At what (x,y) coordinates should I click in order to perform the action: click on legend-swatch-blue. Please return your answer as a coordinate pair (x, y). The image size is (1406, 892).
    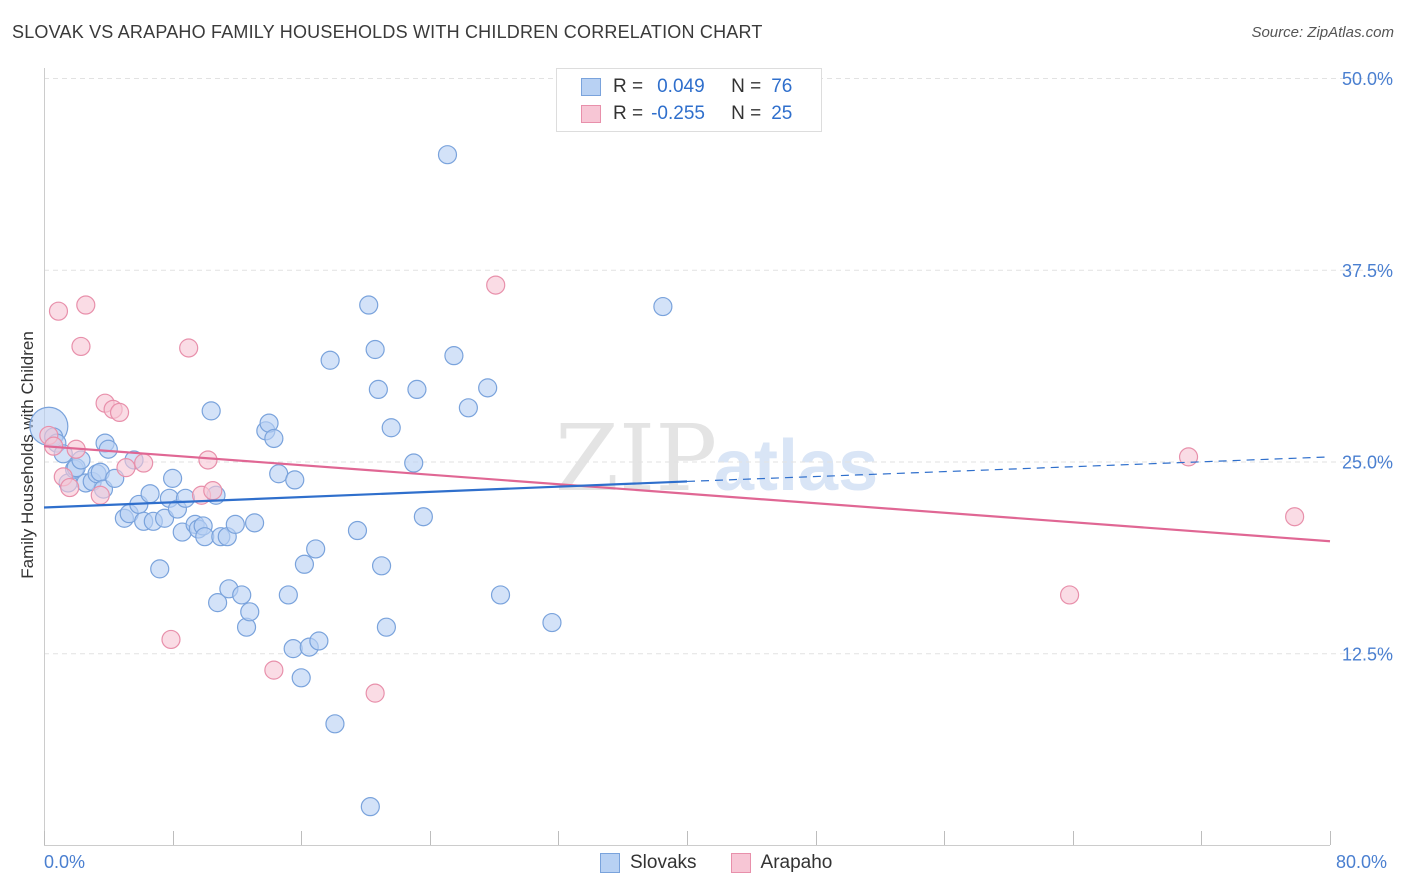
    Looking at the image, I should click on (591, 87).